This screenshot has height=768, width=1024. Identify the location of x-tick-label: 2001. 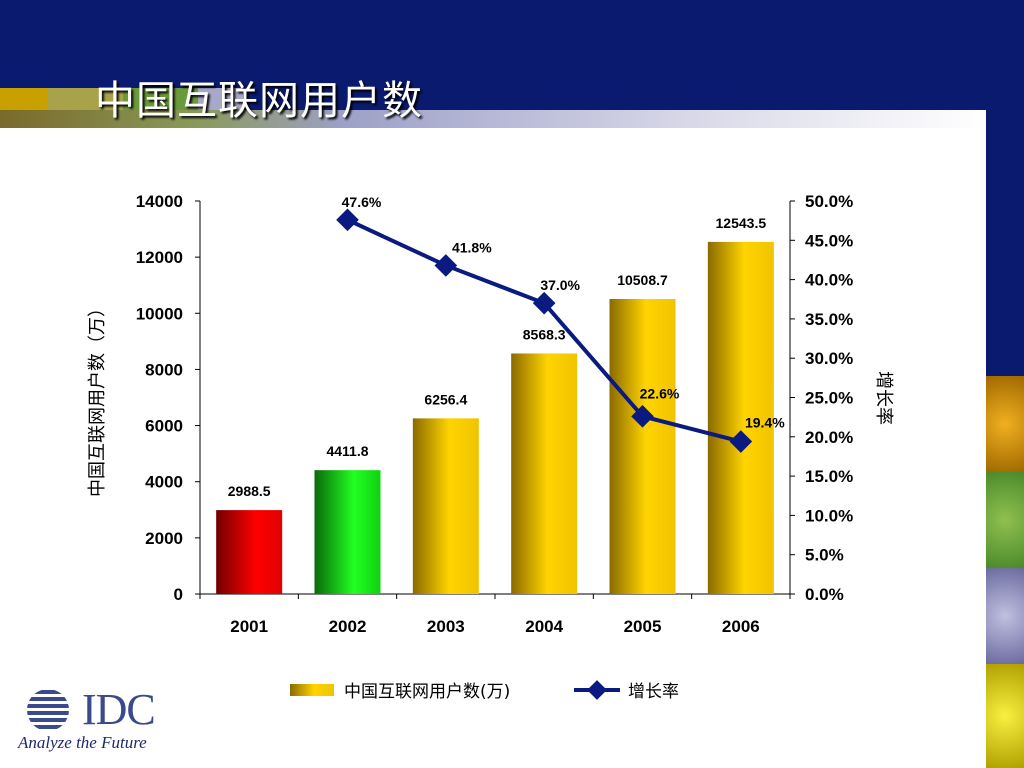
(249, 626).